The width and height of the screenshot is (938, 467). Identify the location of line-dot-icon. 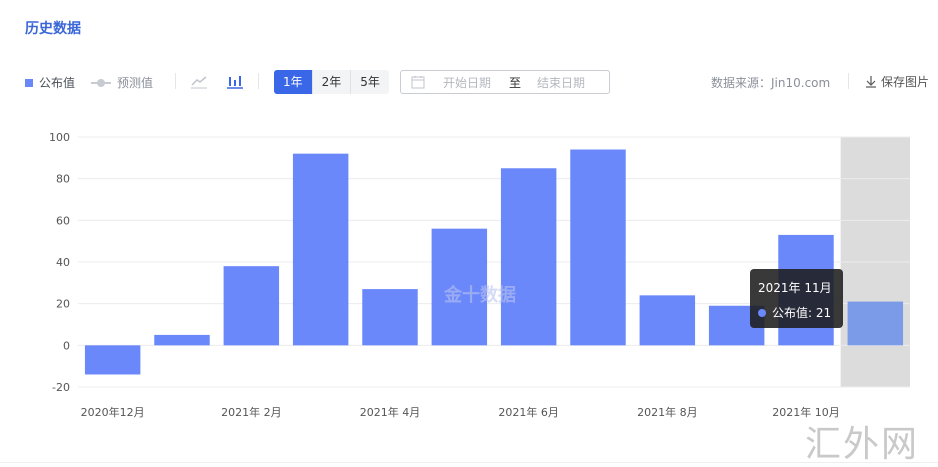
(101, 82).